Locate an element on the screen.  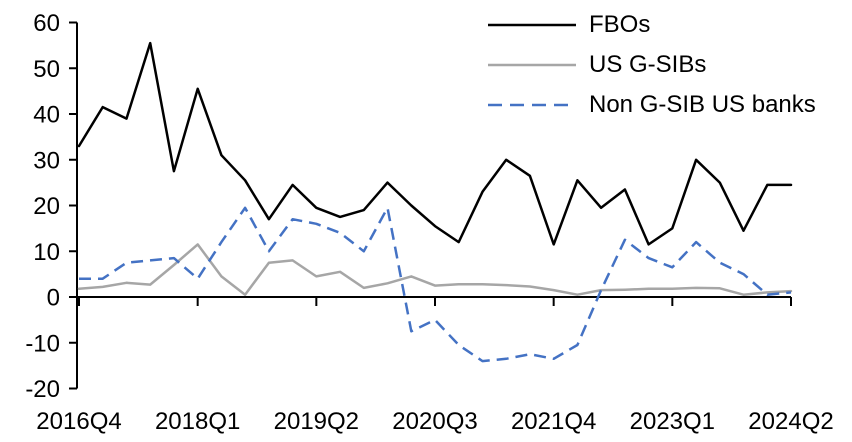
x-tick-label: 2024Q2 is located at coordinates (790, 421).